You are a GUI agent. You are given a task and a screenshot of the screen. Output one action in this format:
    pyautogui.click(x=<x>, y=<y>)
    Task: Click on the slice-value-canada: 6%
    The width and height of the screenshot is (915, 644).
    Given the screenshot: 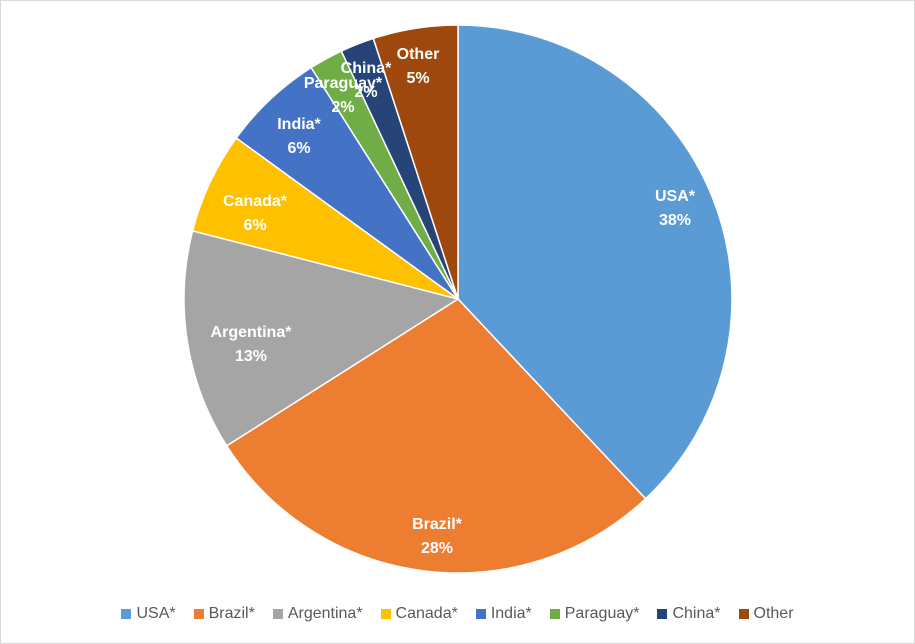 What is the action you would take?
    pyautogui.click(x=254, y=225)
    